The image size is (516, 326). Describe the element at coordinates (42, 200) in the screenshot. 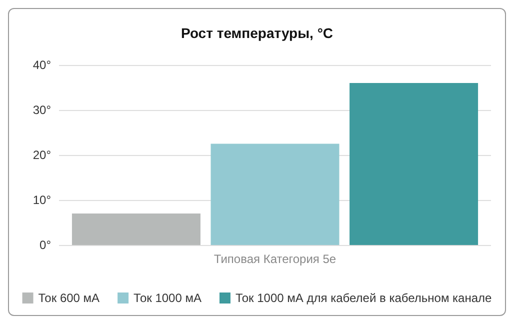

I see `y-tick-label: 10°` at that location.